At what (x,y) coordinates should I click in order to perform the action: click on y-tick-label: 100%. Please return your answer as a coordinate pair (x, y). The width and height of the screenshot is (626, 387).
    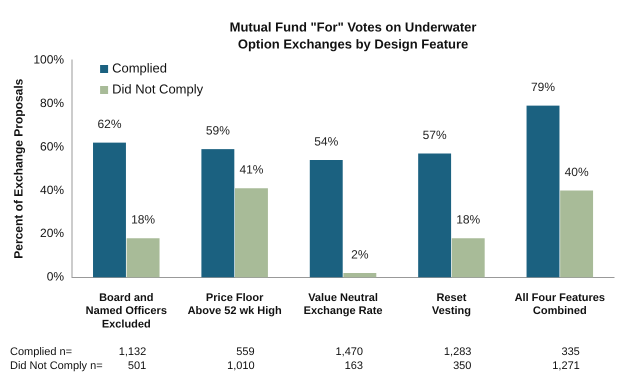
    Looking at the image, I should click on (48, 59).